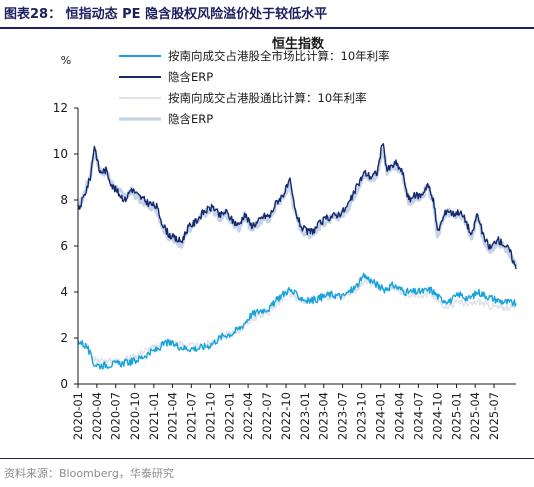 The height and width of the screenshot is (487, 534). Describe the element at coordinates (457, 416) in the screenshot. I see `x-tick-label: 2025-01` at that location.